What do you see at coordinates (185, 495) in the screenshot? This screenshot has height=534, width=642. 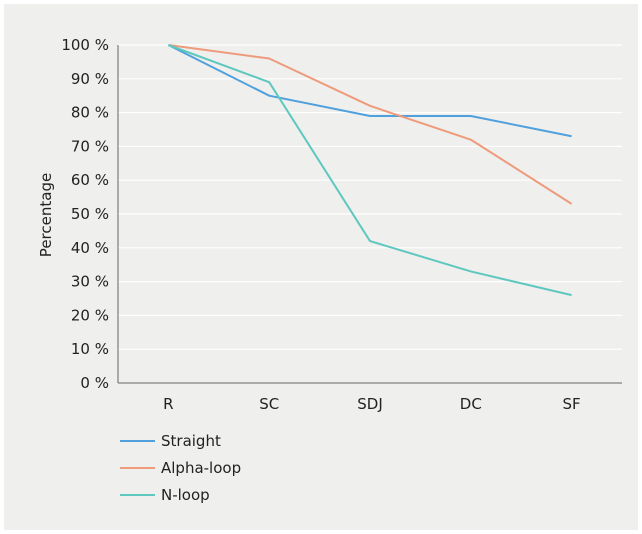 I see `legend-label: N-loop` at bounding box center [185, 495].